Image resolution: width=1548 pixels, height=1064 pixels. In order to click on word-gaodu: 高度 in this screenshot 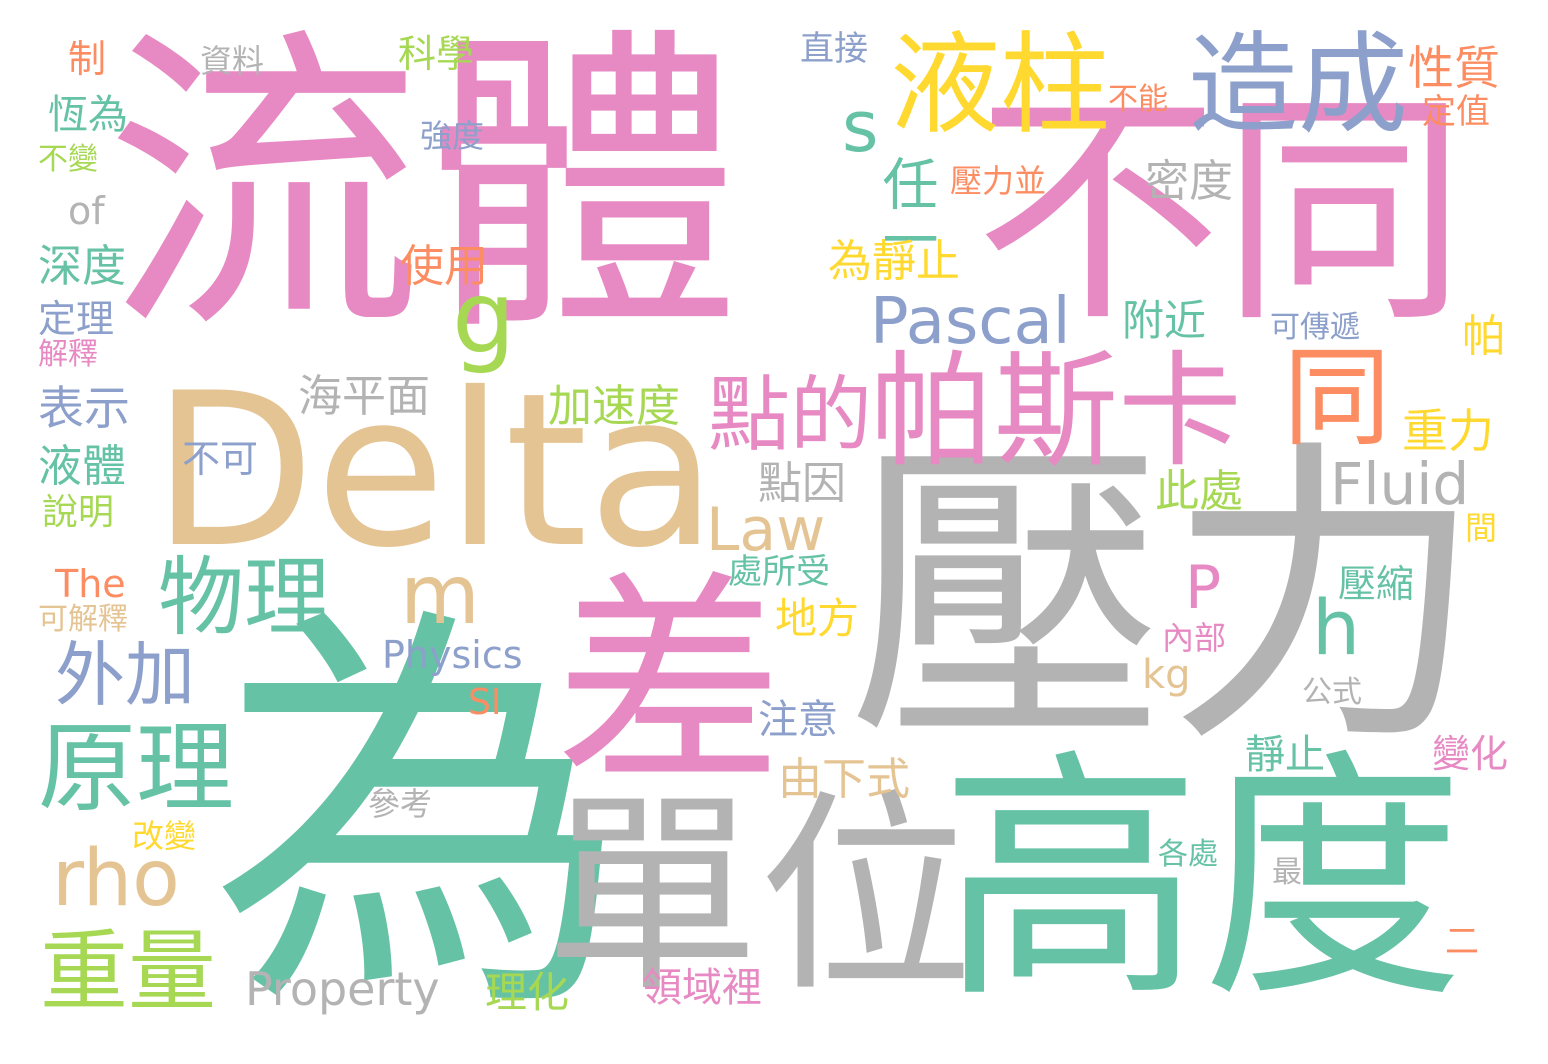, I will do `click(1202, 880)`.